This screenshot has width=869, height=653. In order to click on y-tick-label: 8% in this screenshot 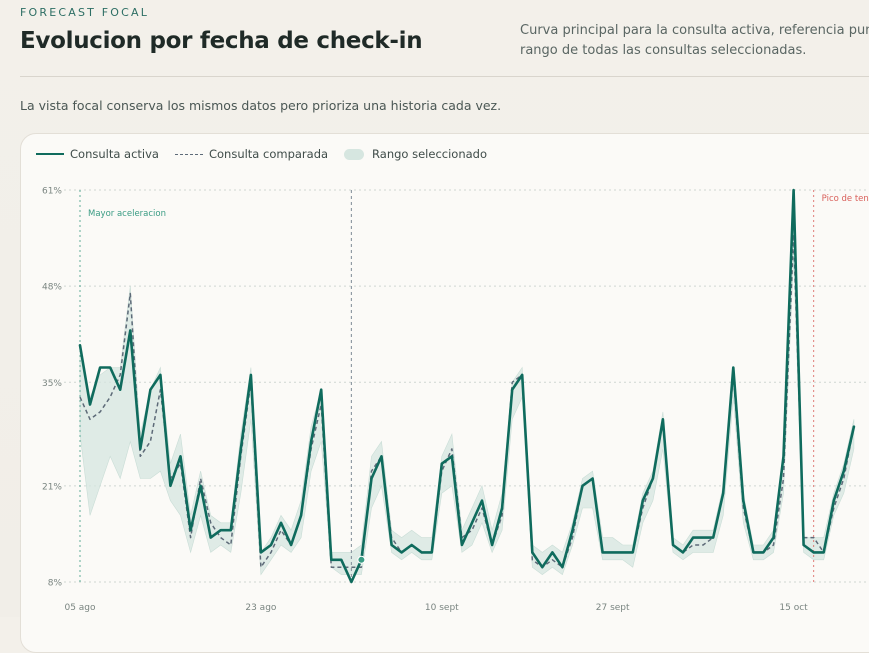, I will do `click(55, 584)`.